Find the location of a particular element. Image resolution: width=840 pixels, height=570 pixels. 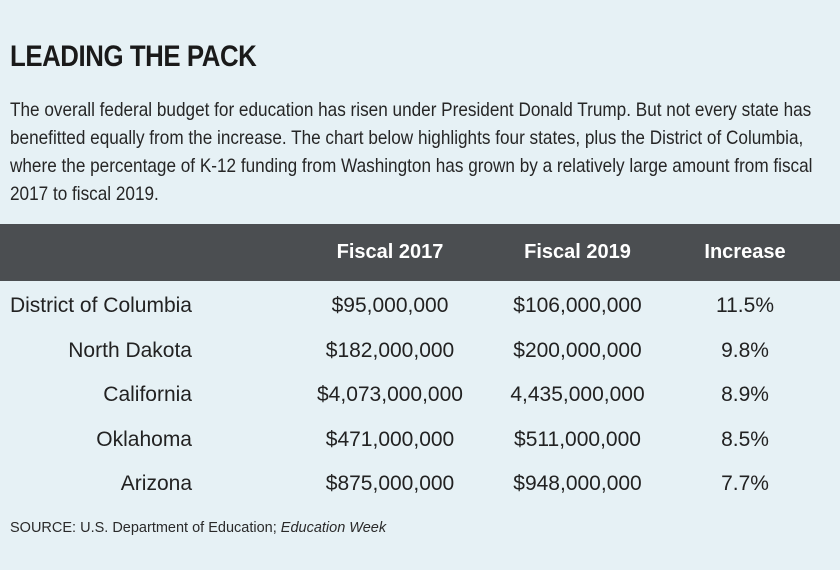

table-row: Arizona $875,000,000 $948,000,000 7.7% is located at coordinates (420, 484).